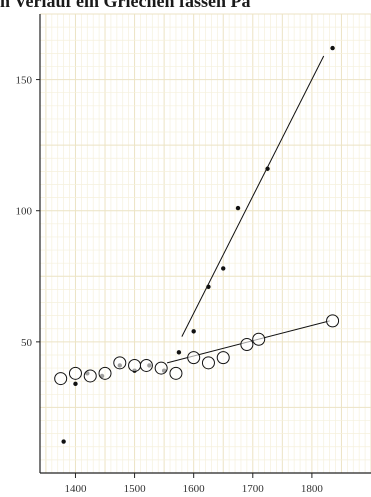  What do you see at coordinates (194, 489) in the screenshot?
I see `x-tick-label: 1600` at bounding box center [194, 489].